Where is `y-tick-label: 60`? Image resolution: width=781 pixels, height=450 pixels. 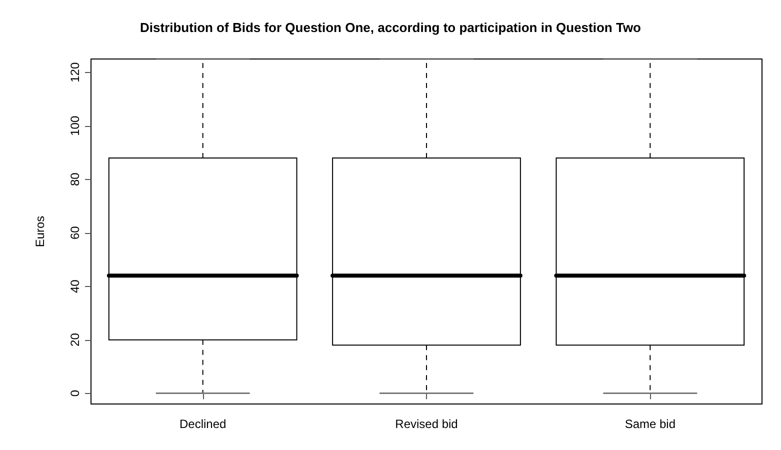 y-tick-label: 60 is located at coordinates (75, 233).